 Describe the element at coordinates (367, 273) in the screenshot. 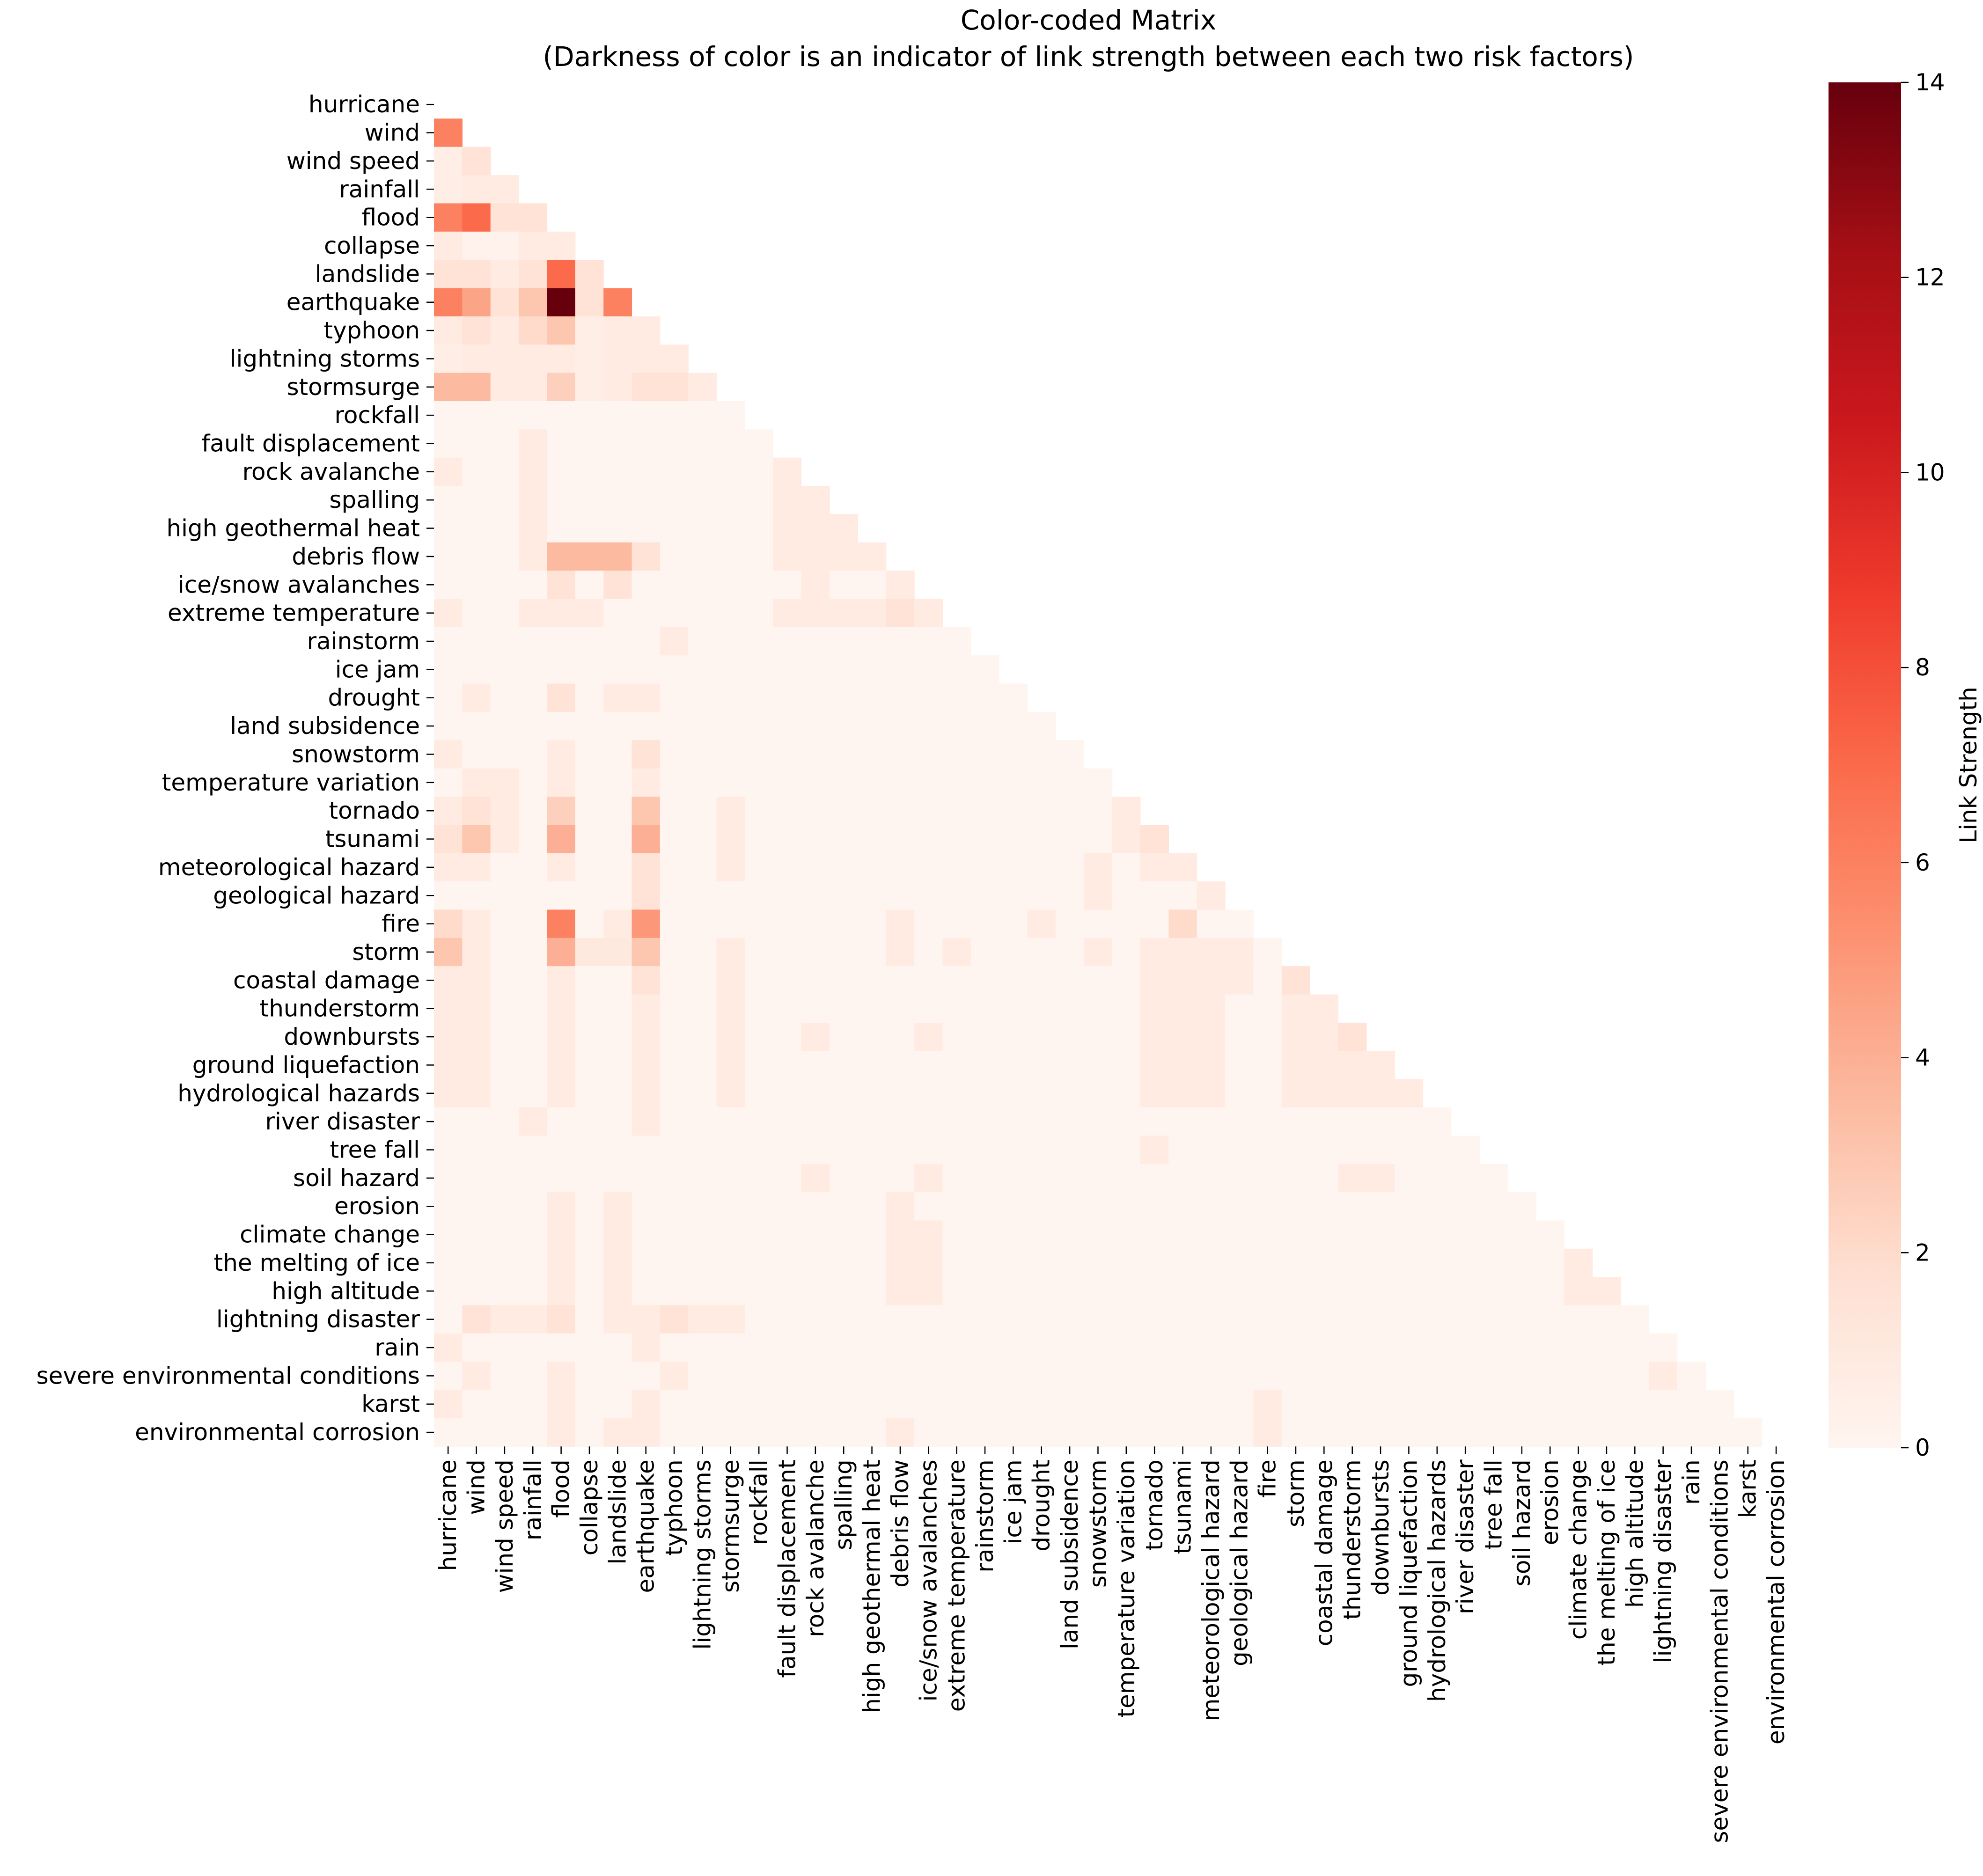

I see `y-tick-label: landslide` at that location.